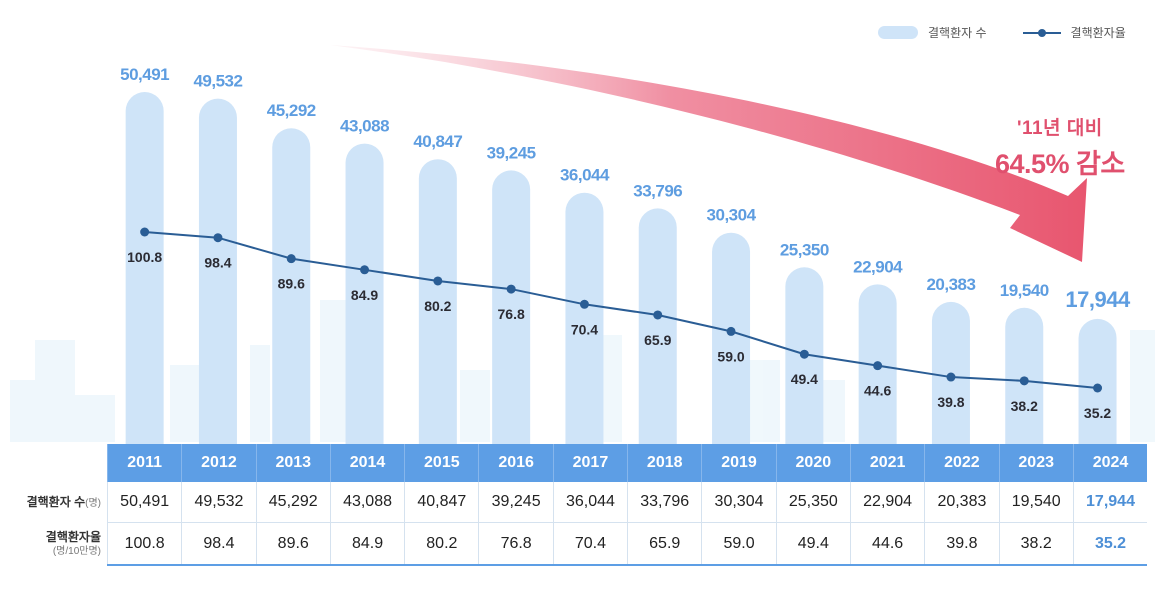 This screenshot has width=1171, height=593. I want to click on rate-label-2021: 44.6, so click(877, 391).